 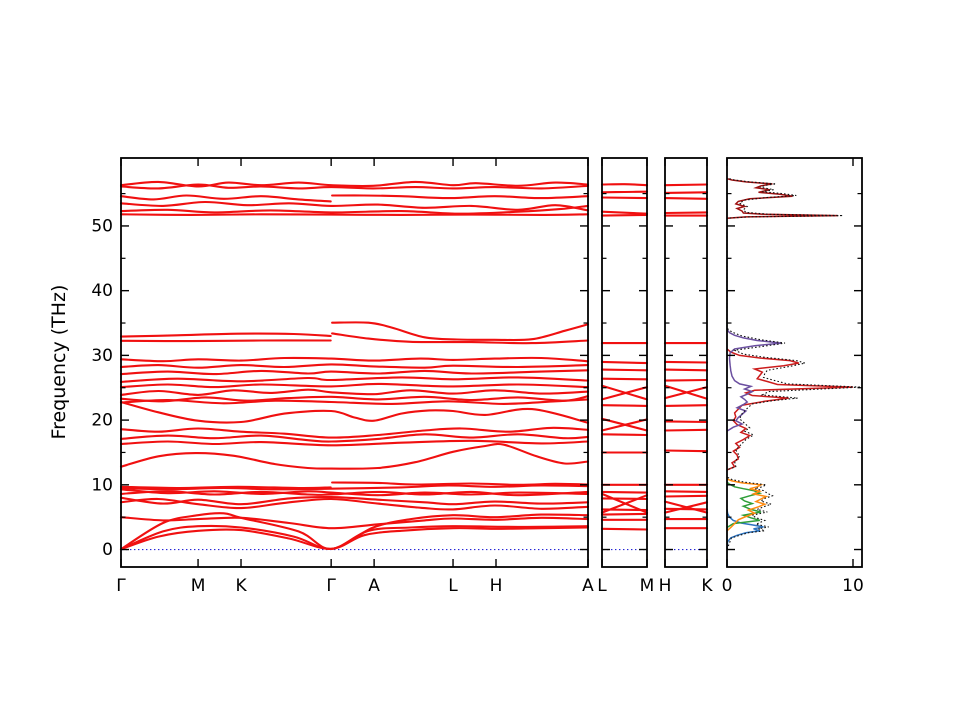 I want to click on tick-marks-dos, so click(x=794, y=362).